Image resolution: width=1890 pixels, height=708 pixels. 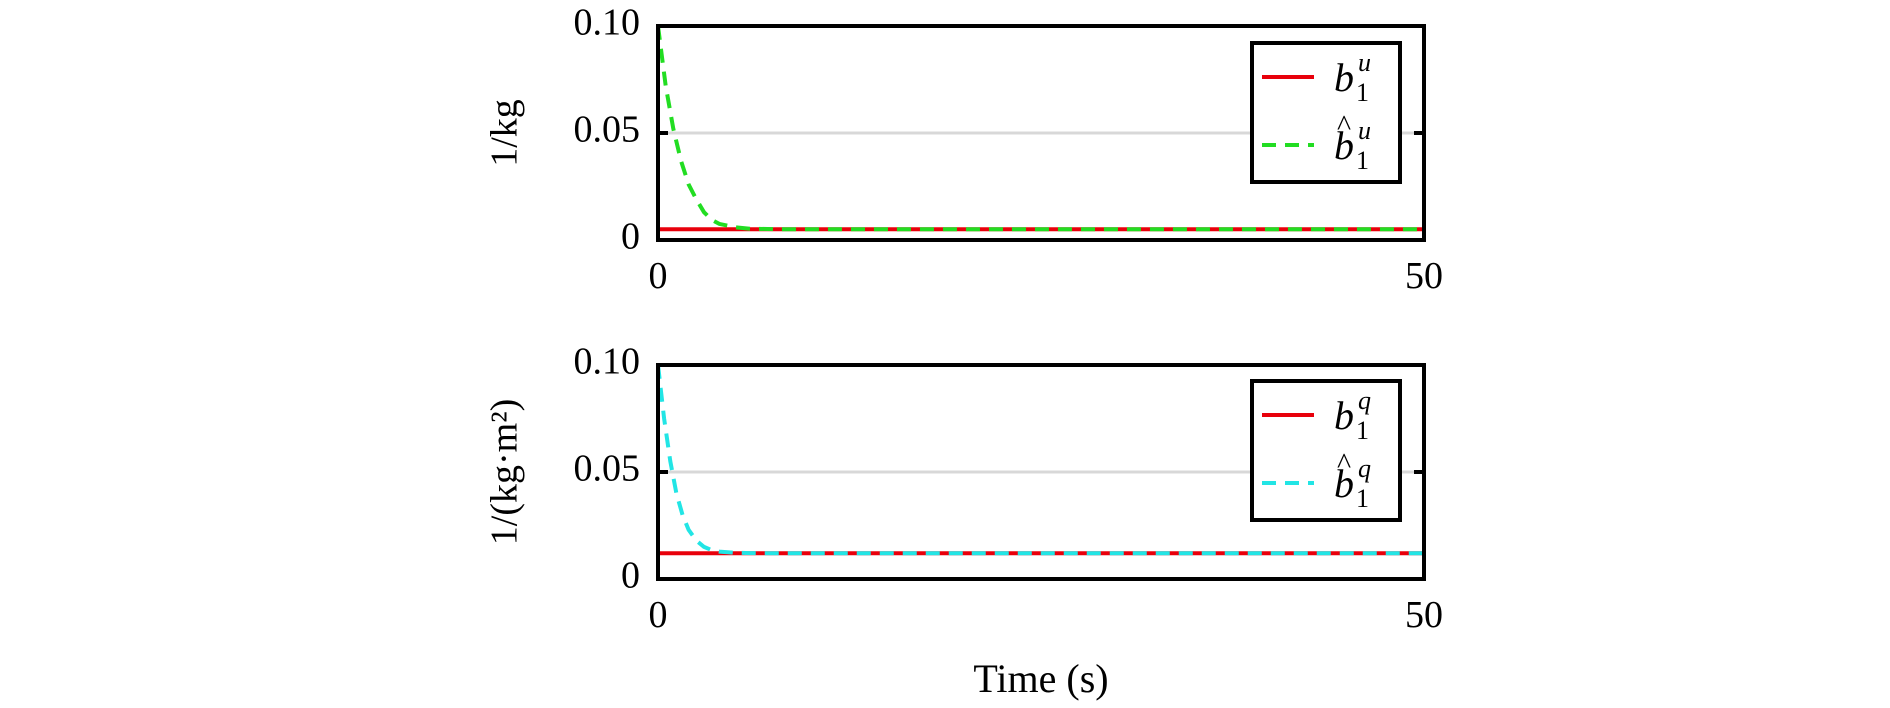 I want to click on legend-bottom: b q1^b q1, so click(x=1326, y=450).